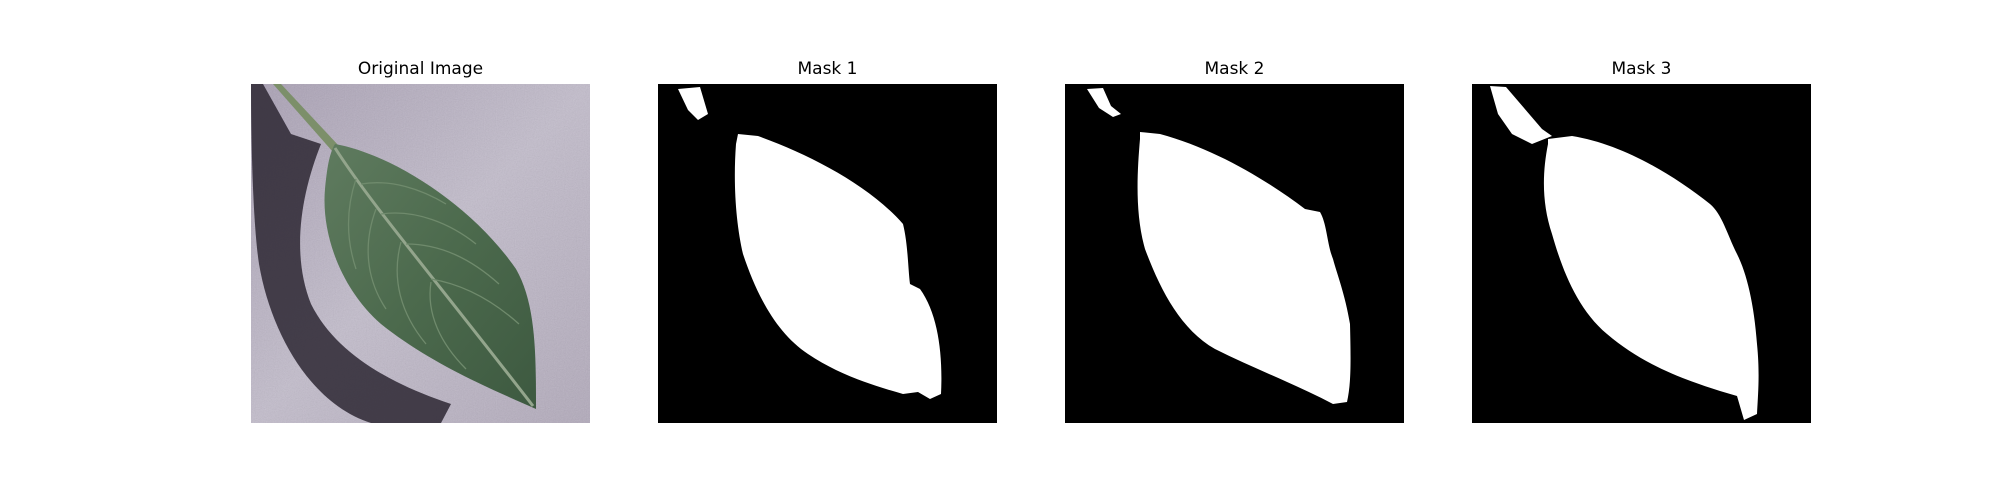 This screenshot has width=2000, height=500. I want to click on panel-title-mask-1: Mask 1, so click(827, 69).